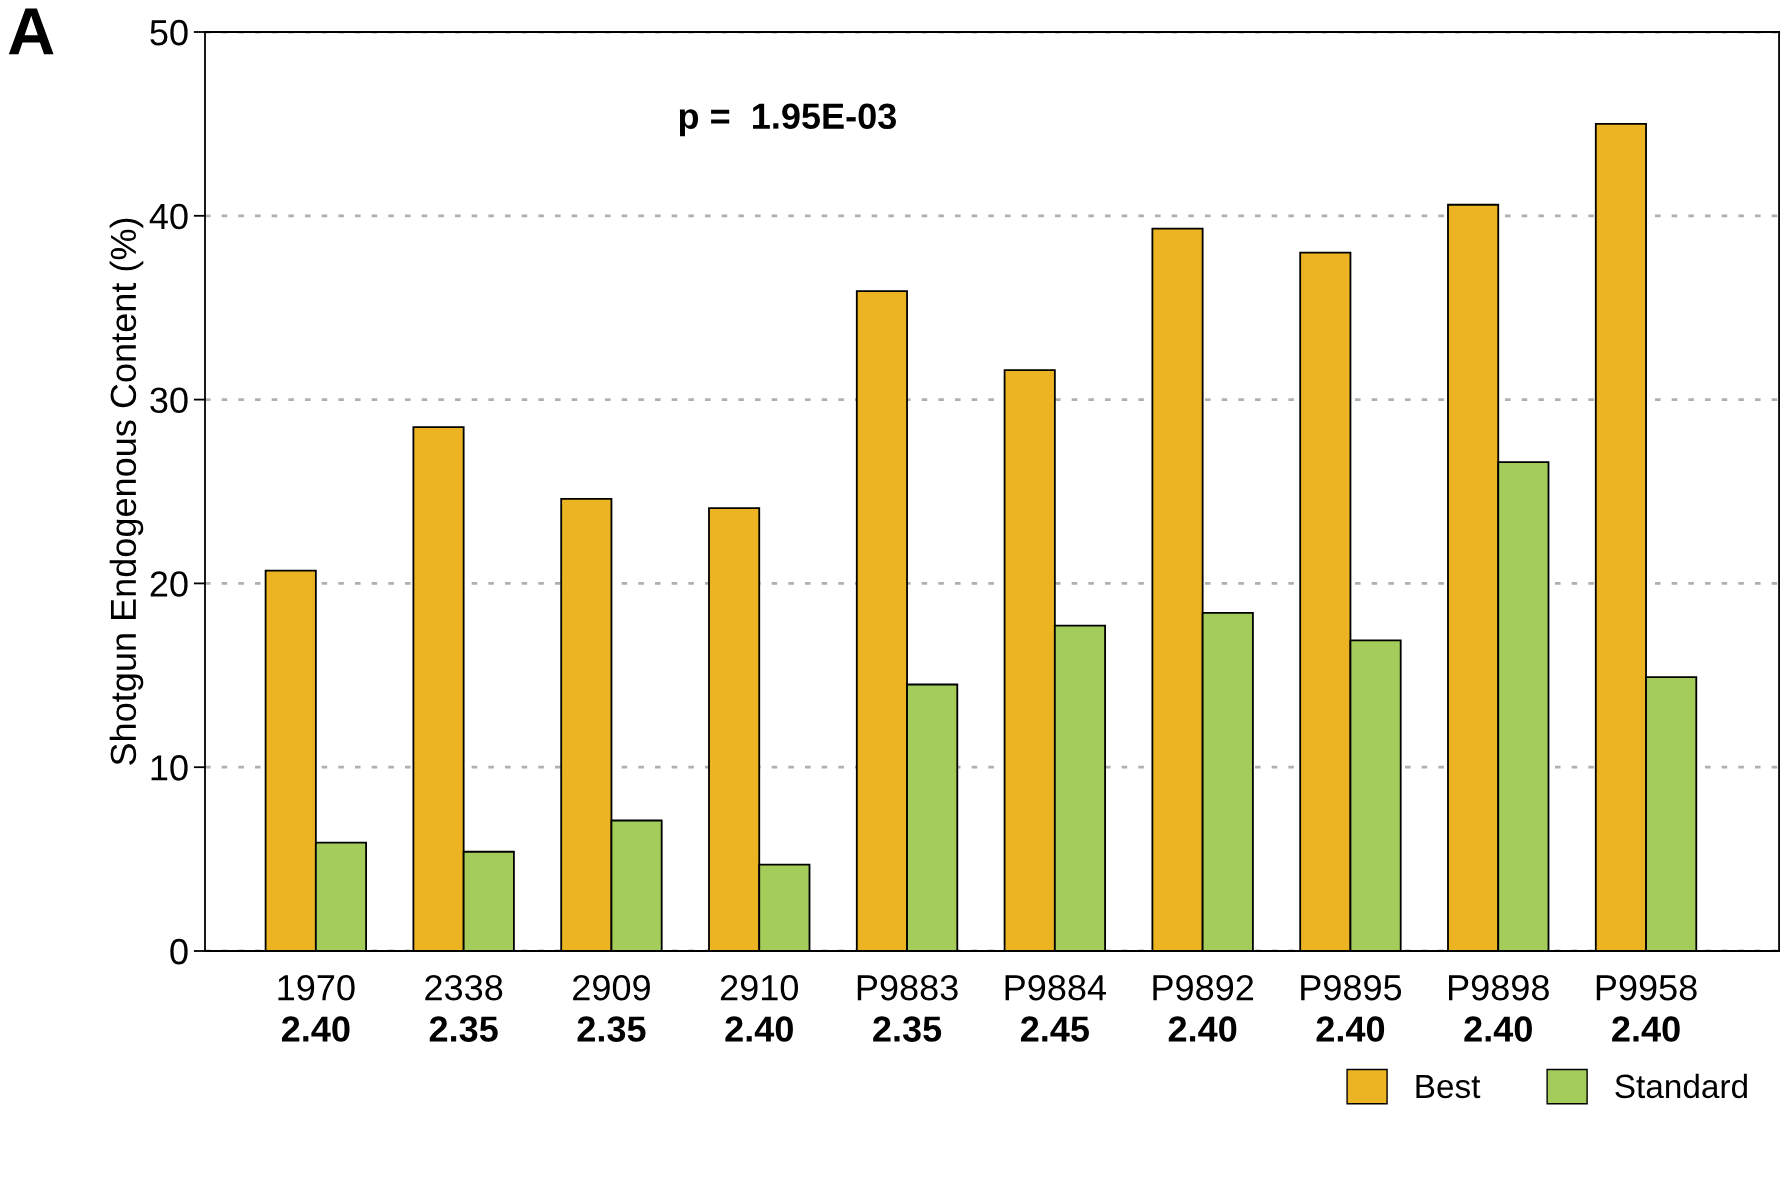  Describe the element at coordinates (1351, 1008) in the screenshot. I see `x-tick-label: P9895 2.40` at that location.